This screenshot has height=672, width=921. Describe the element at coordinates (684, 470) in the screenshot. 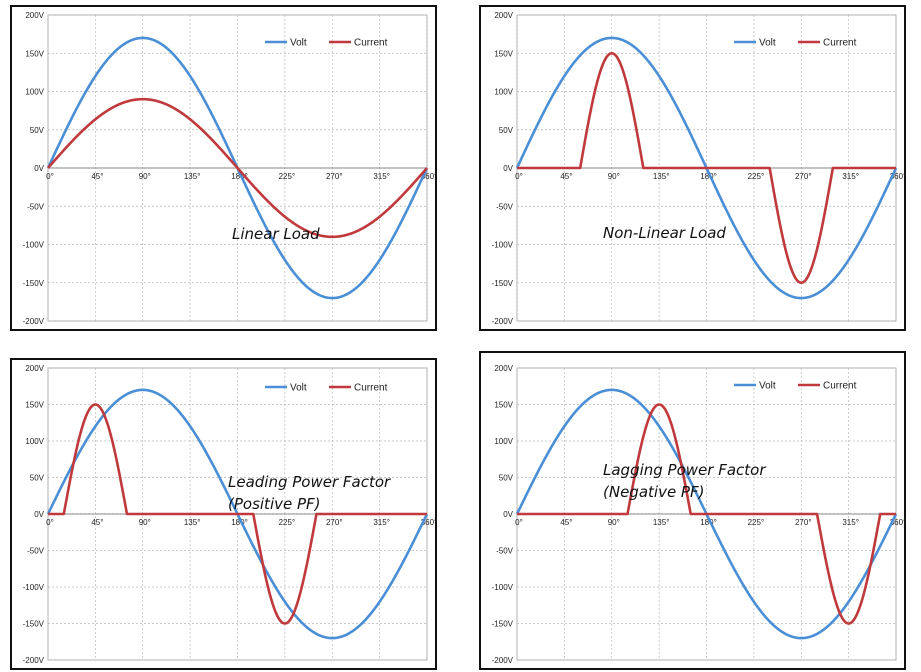

I see `chart-annotation: Lagging Power Factor` at that location.